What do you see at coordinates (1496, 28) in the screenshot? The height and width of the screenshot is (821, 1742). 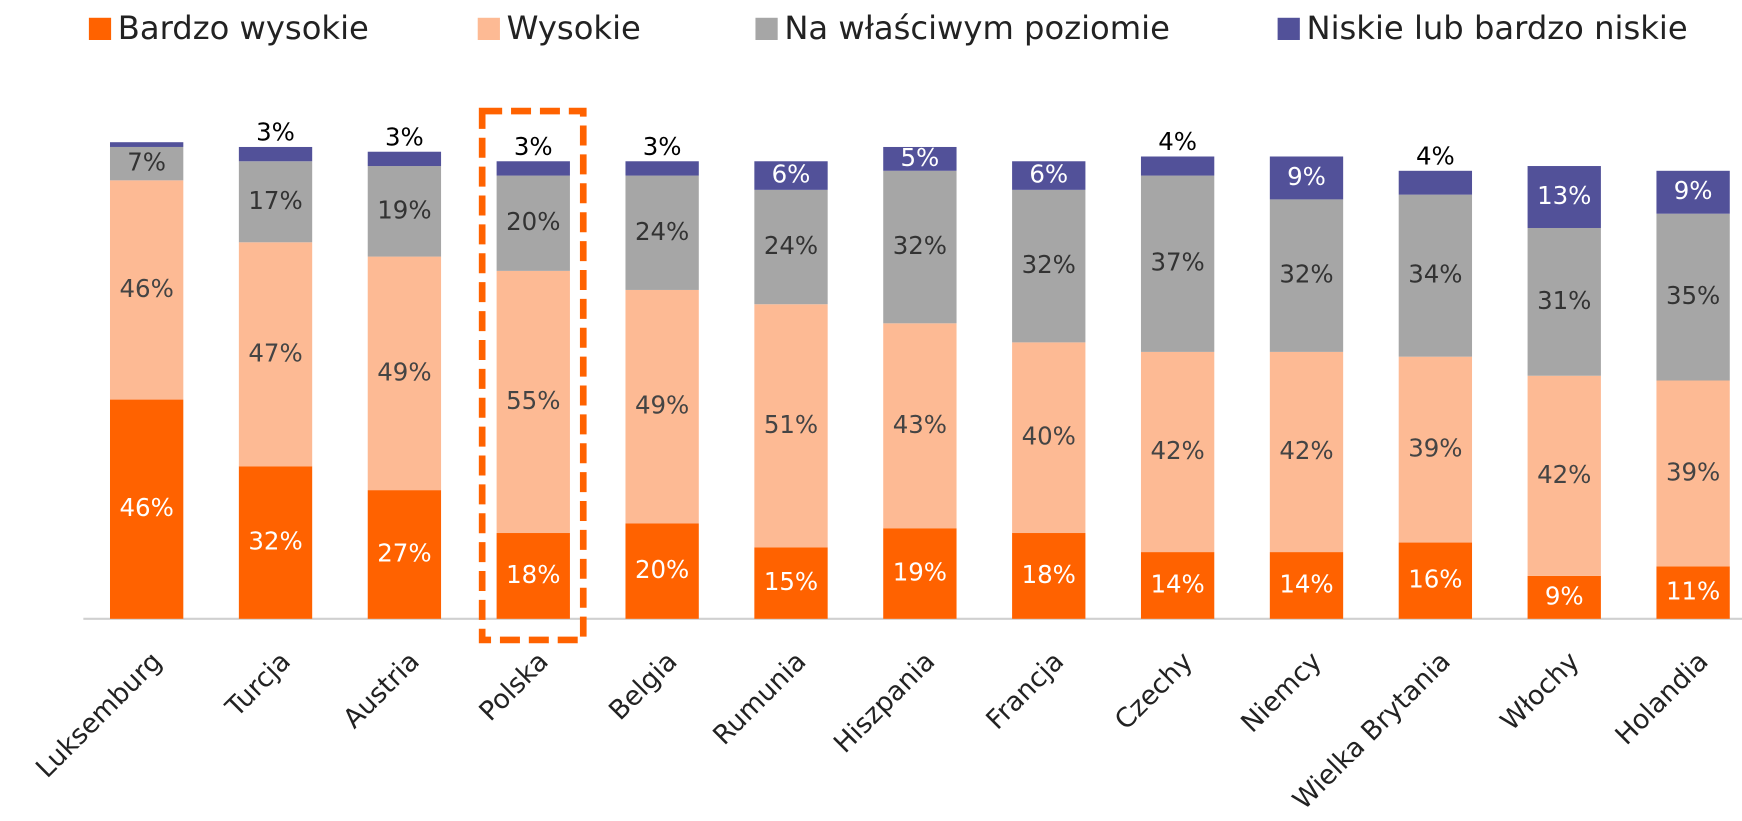 I see `legend-label: Niskie lub bardzo niskie` at bounding box center [1496, 28].